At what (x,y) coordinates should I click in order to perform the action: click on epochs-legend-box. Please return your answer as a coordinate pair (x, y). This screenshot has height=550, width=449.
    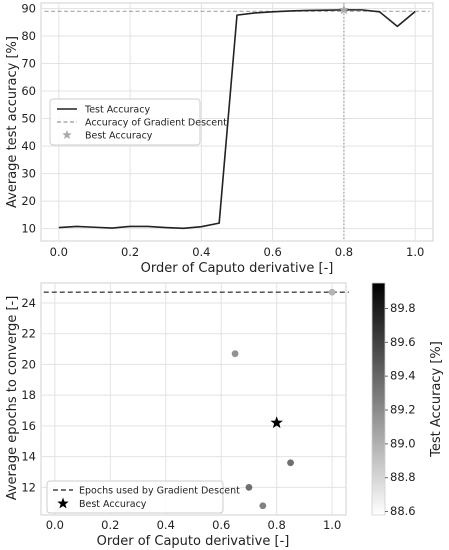
    Looking at the image, I should click on (135, 497).